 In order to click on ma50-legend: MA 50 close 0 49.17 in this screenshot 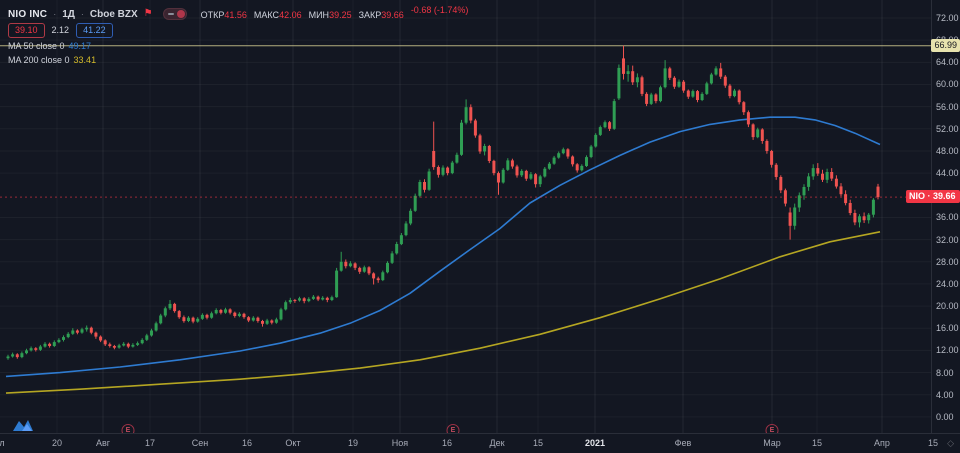, I will do `click(49, 46)`.